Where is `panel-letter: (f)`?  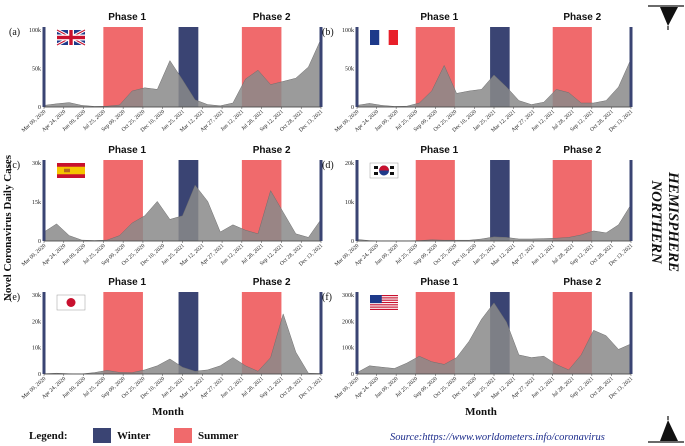
panel-letter: (f) is located at coordinates (327, 297).